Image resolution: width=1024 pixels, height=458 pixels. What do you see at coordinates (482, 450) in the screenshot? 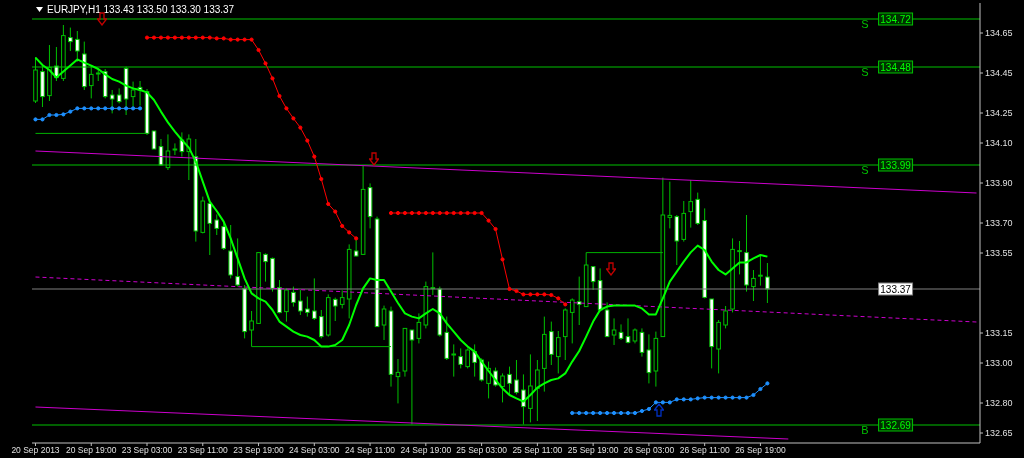
I see `x-tick-label: 25 Sep 03:00` at bounding box center [482, 450].